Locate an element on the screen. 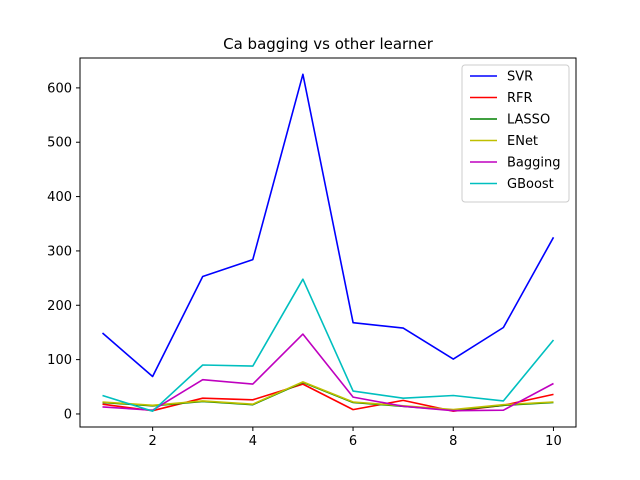  legend-label-gboost: GBoost is located at coordinates (530, 184).